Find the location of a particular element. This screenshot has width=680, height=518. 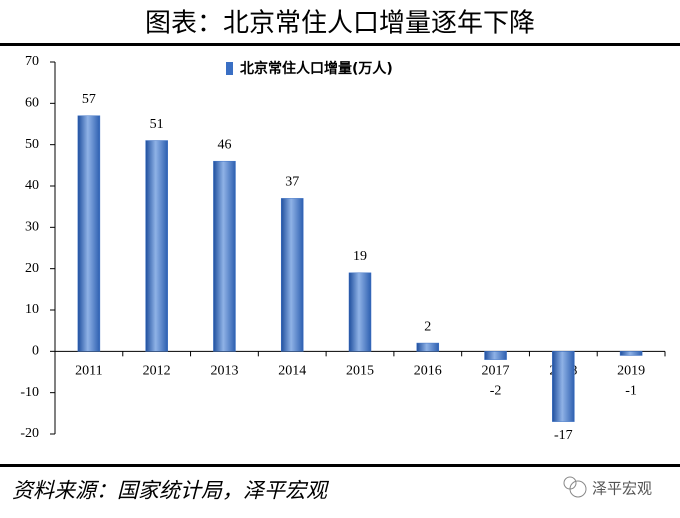

legend-swatch is located at coordinates (229, 68).